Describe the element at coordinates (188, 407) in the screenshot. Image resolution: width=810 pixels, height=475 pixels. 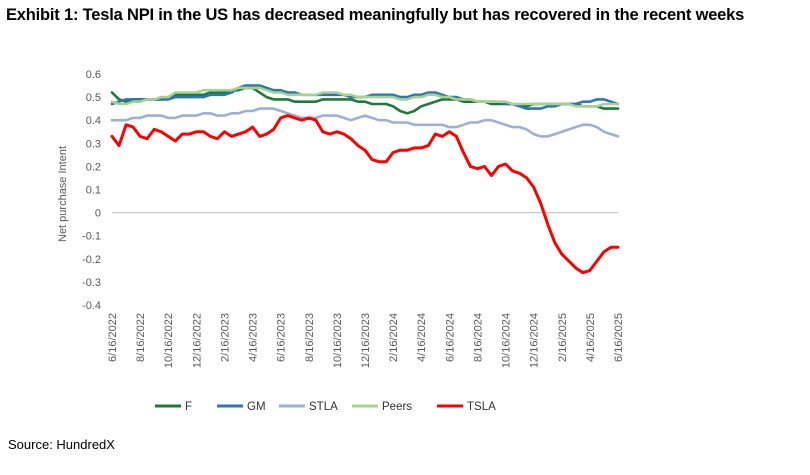
I see `legend-label-f: F` at that location.